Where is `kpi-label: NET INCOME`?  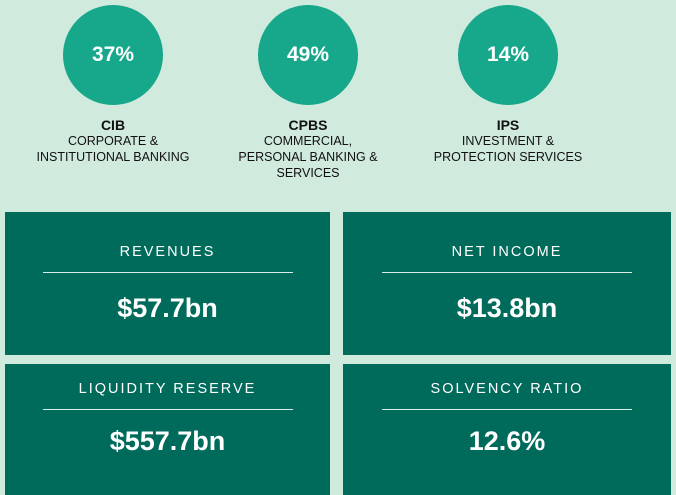
kpi-label: NET INCOME is located at coordinates (507, 252).